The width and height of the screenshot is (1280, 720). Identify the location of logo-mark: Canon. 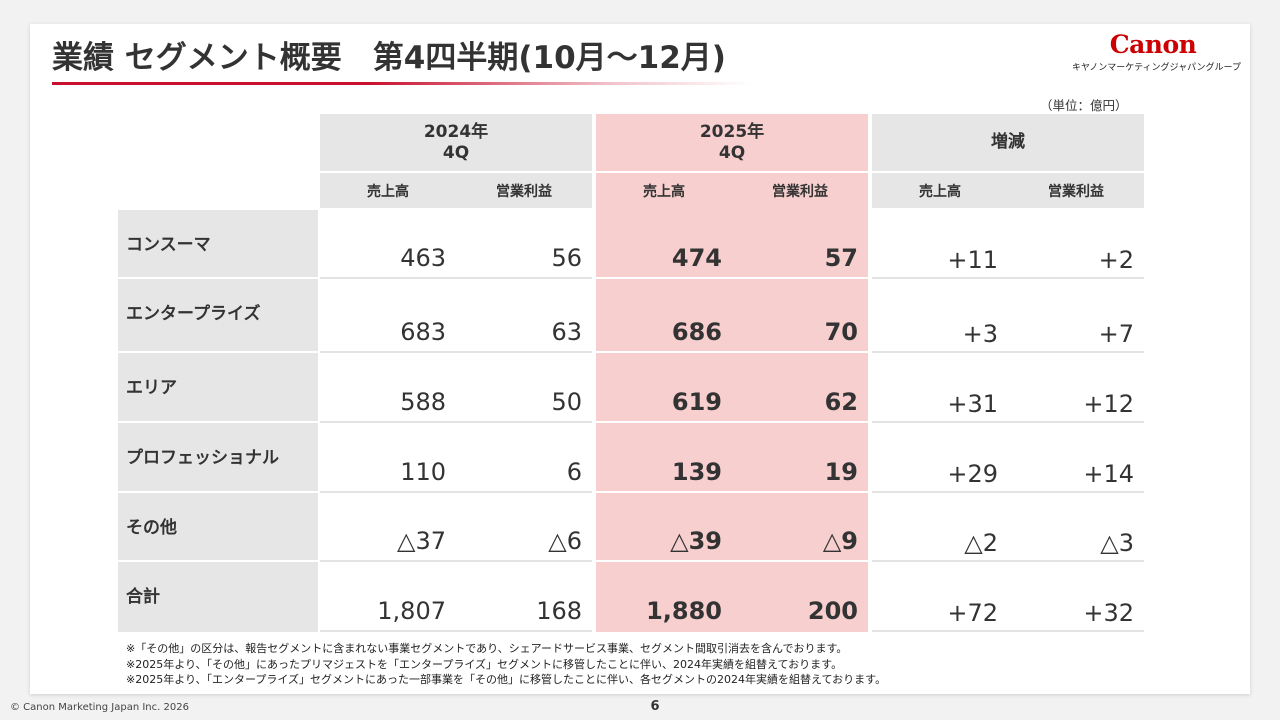
(1153, 44).